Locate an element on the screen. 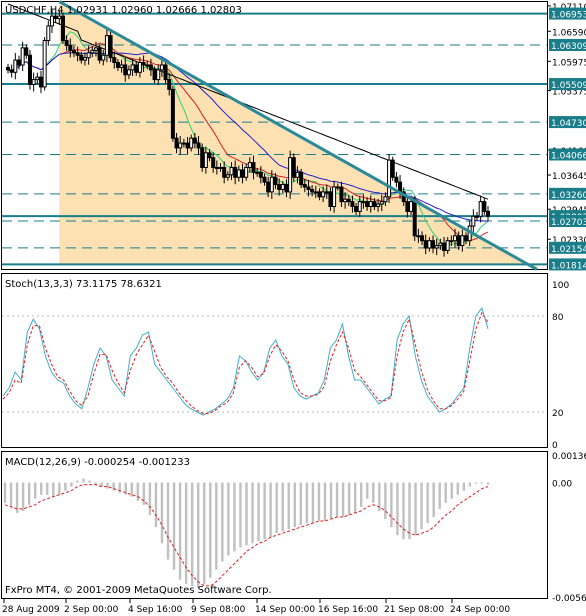 Image resolution: width=586 pixels, height=616 pixels. level-tag-label: 1.02154 is located at coordinates (568, 250).